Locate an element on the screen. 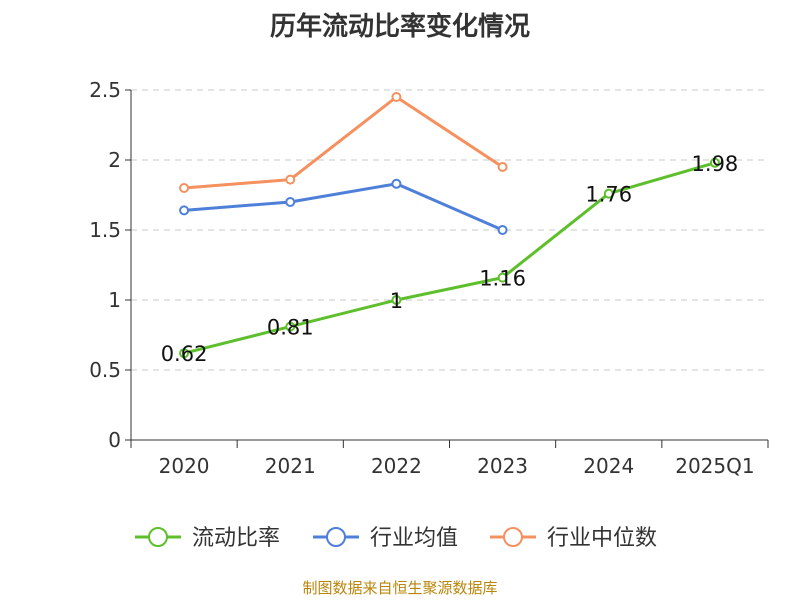  x-tick-label: 2023 is located at coordinates (502, 466).